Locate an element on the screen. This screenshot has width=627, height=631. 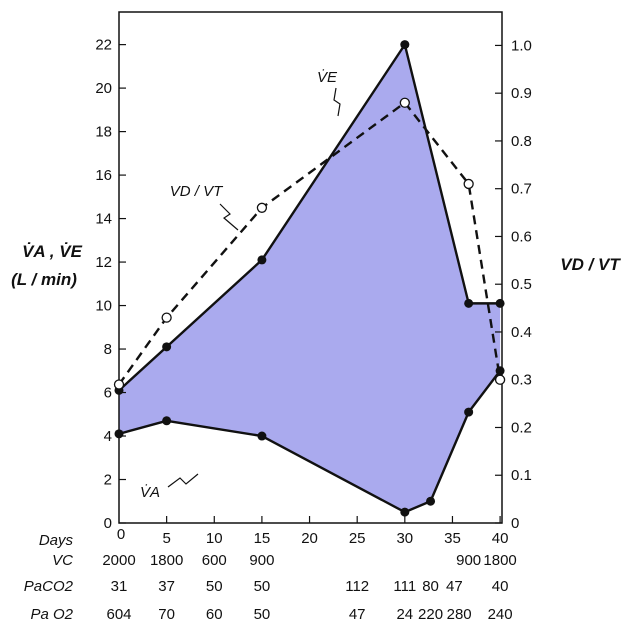
table-paco2-8: 40 is located at coordinates (500, 586).